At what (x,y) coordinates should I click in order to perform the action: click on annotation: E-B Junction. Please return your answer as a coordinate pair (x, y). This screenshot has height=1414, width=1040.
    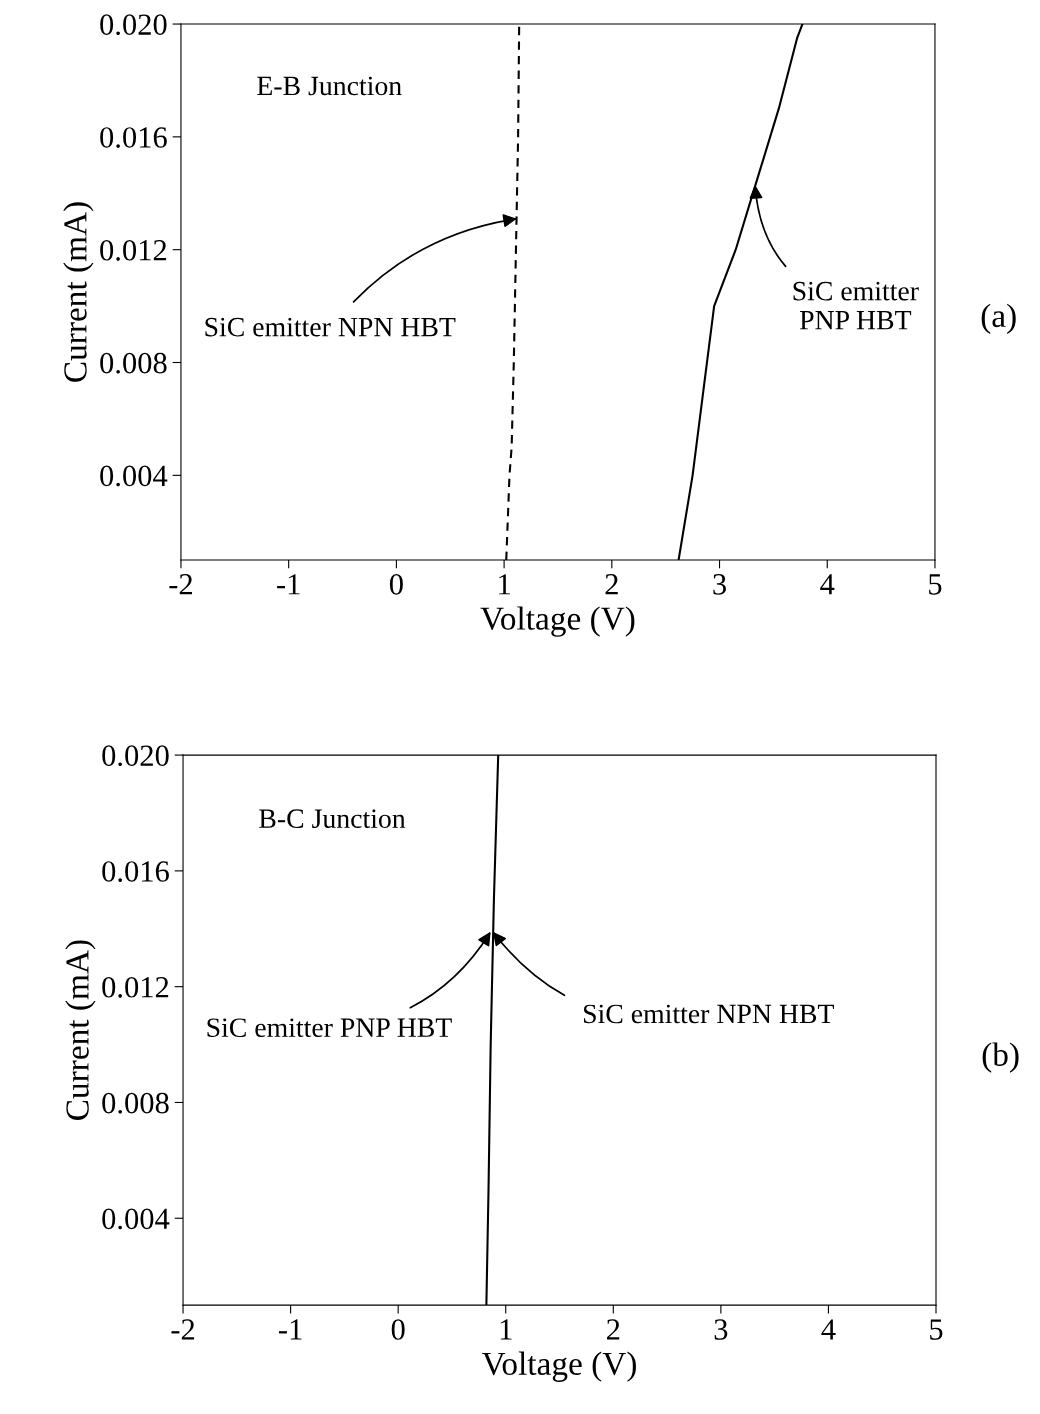
    Looking at the image, I should click on (329, 86).